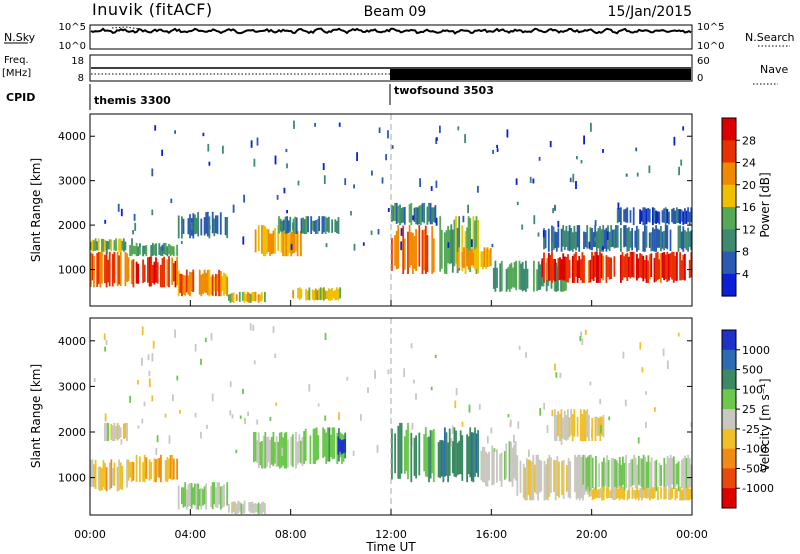 Image resolution: width=800 pixels, height=554 pixels. Describe the element at coordinates (16, 60) in the screenshot. I see `freq-label-line1: Freq.` at that location.